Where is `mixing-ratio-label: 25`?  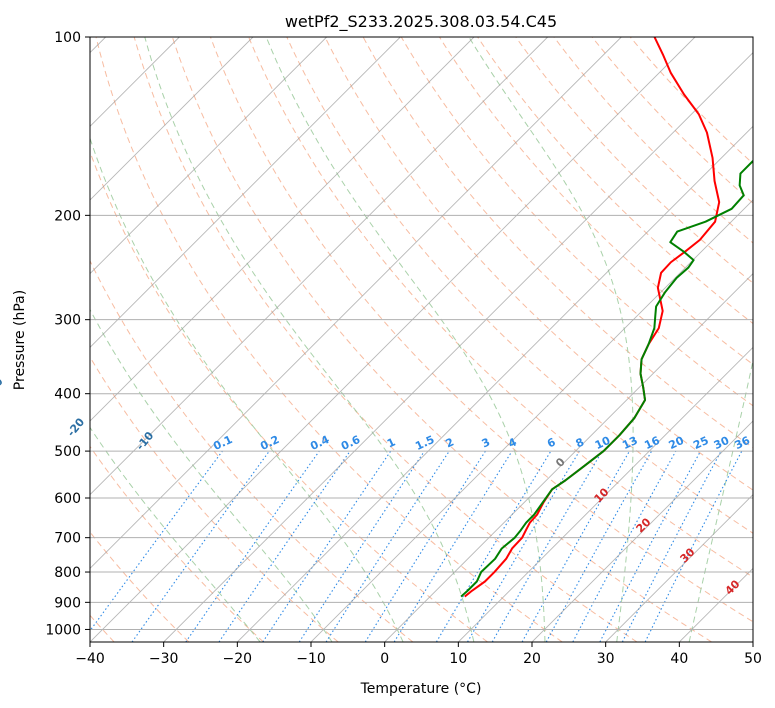 mixing-ratio-label: 25 is located at coordinates (700, 443).